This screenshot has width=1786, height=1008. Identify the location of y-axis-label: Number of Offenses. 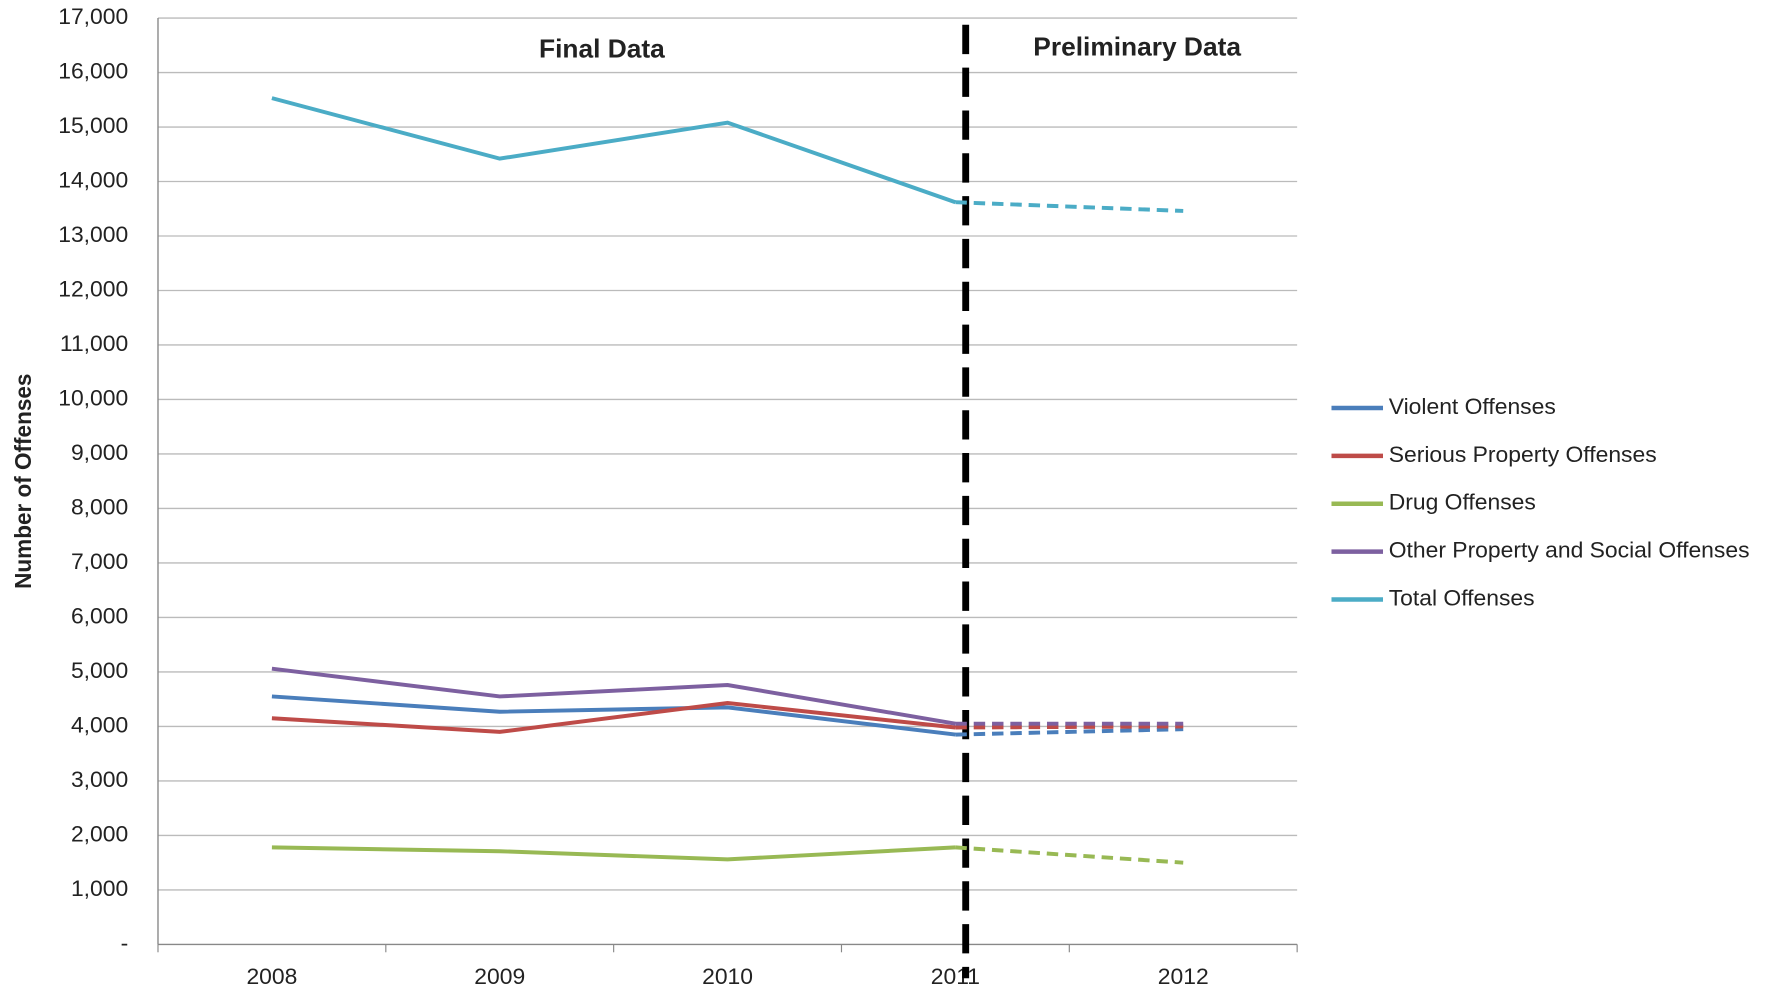
(23, 481).